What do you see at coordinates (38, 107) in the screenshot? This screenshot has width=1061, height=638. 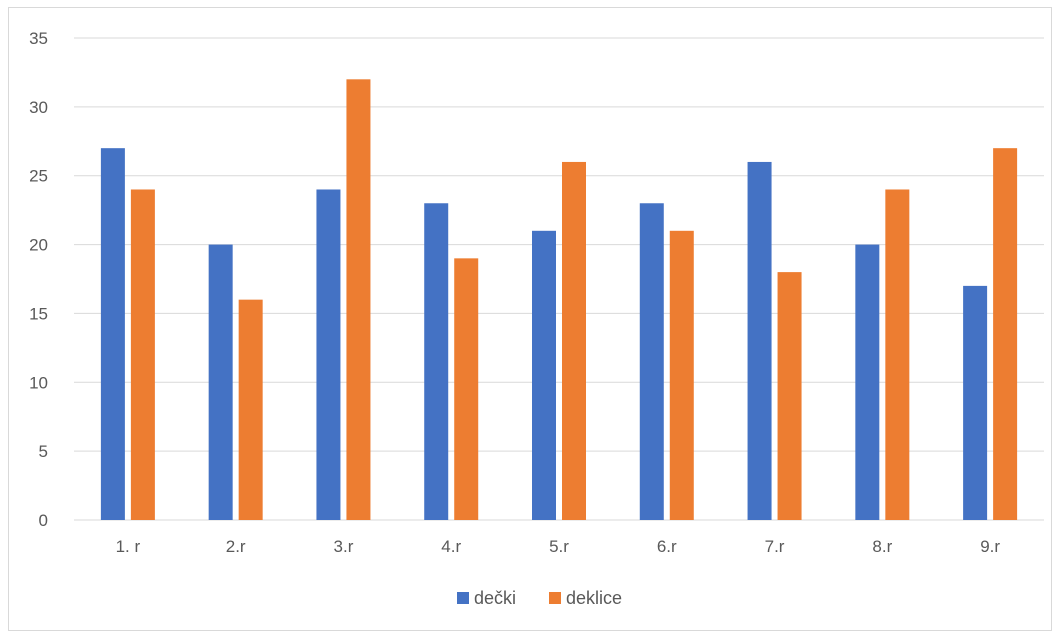 I see `y-tick-label: 30` at bounding box center [38, 107].